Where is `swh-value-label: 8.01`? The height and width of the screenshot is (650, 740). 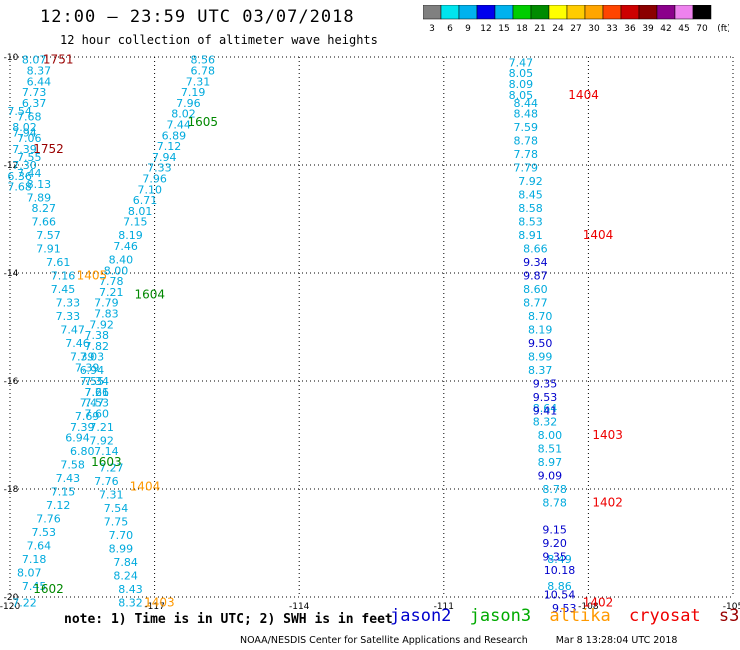
swh-value-label: 8.01 is located at coordinates (140, 211).